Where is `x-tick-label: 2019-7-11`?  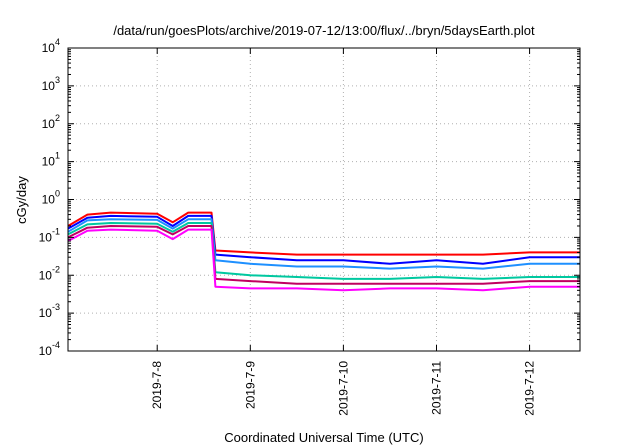
x-tick-label: 2019-7-11 is located at coordinates (436, 388).